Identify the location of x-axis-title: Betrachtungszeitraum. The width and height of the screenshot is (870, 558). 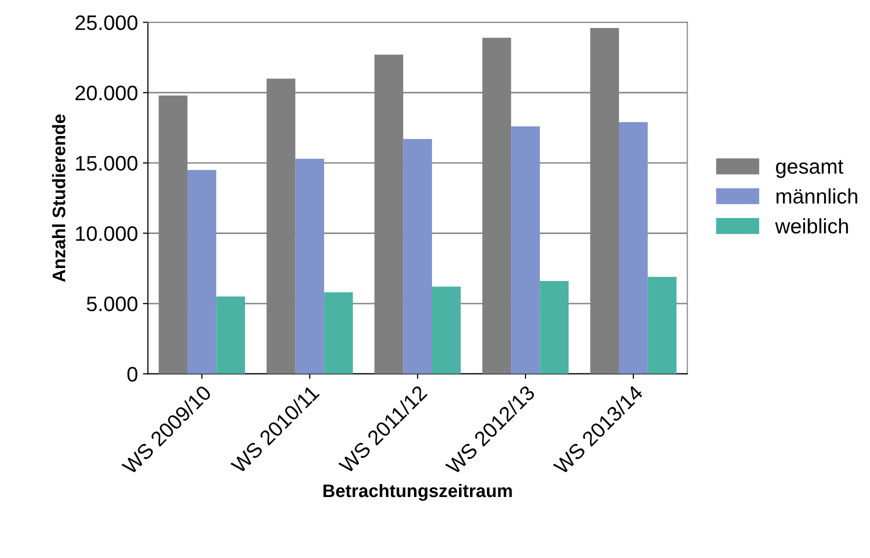
(418, 492).